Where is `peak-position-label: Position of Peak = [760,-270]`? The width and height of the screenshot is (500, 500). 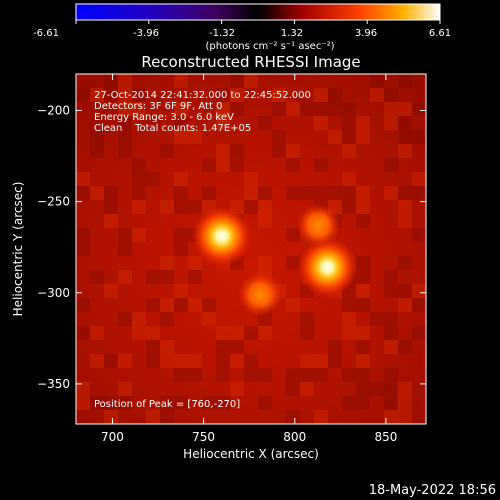
peak-position-label: Position of Peak = [760,-270] is located at coordinates (167, 404).